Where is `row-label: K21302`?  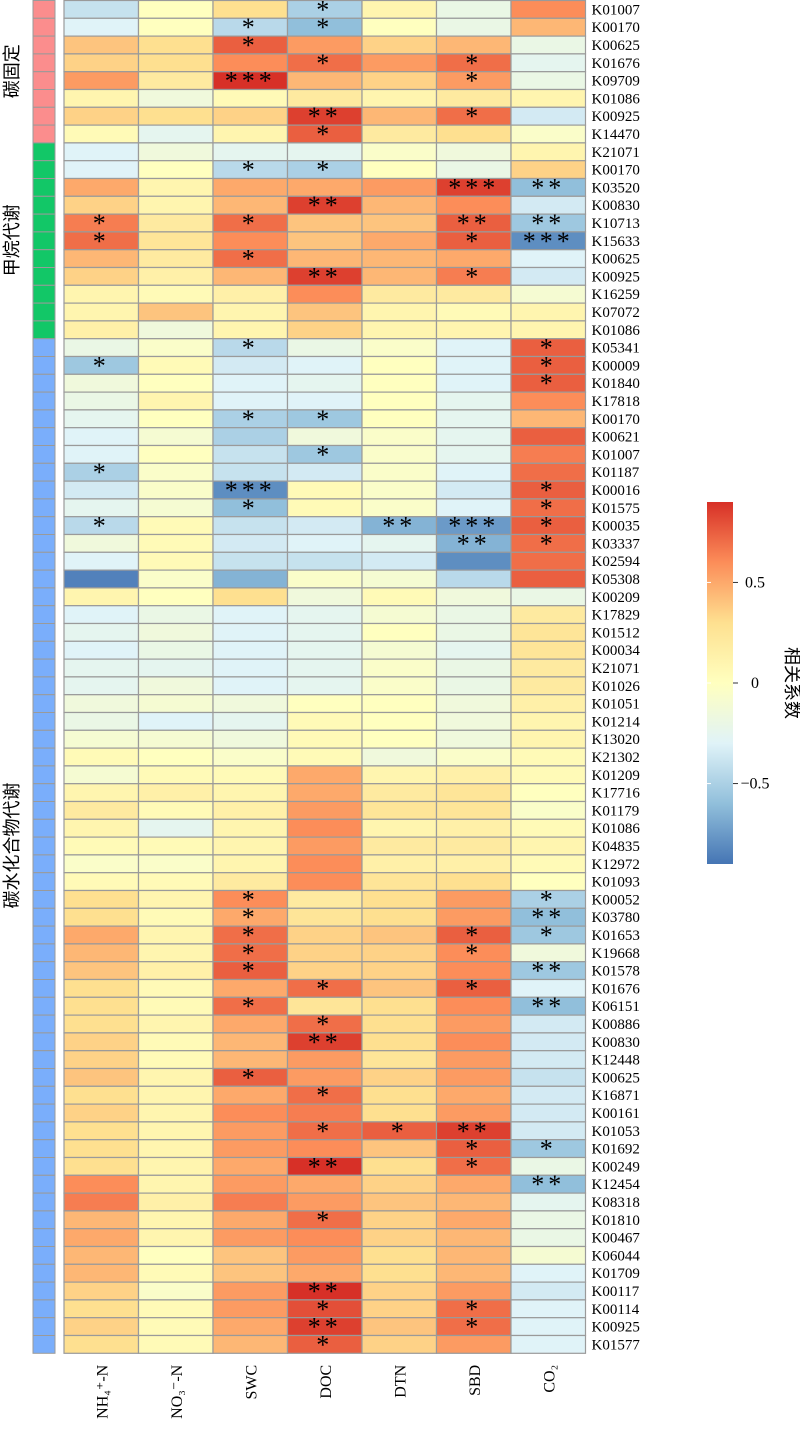 row-label: K21302 is located at coordinates (616, 758).